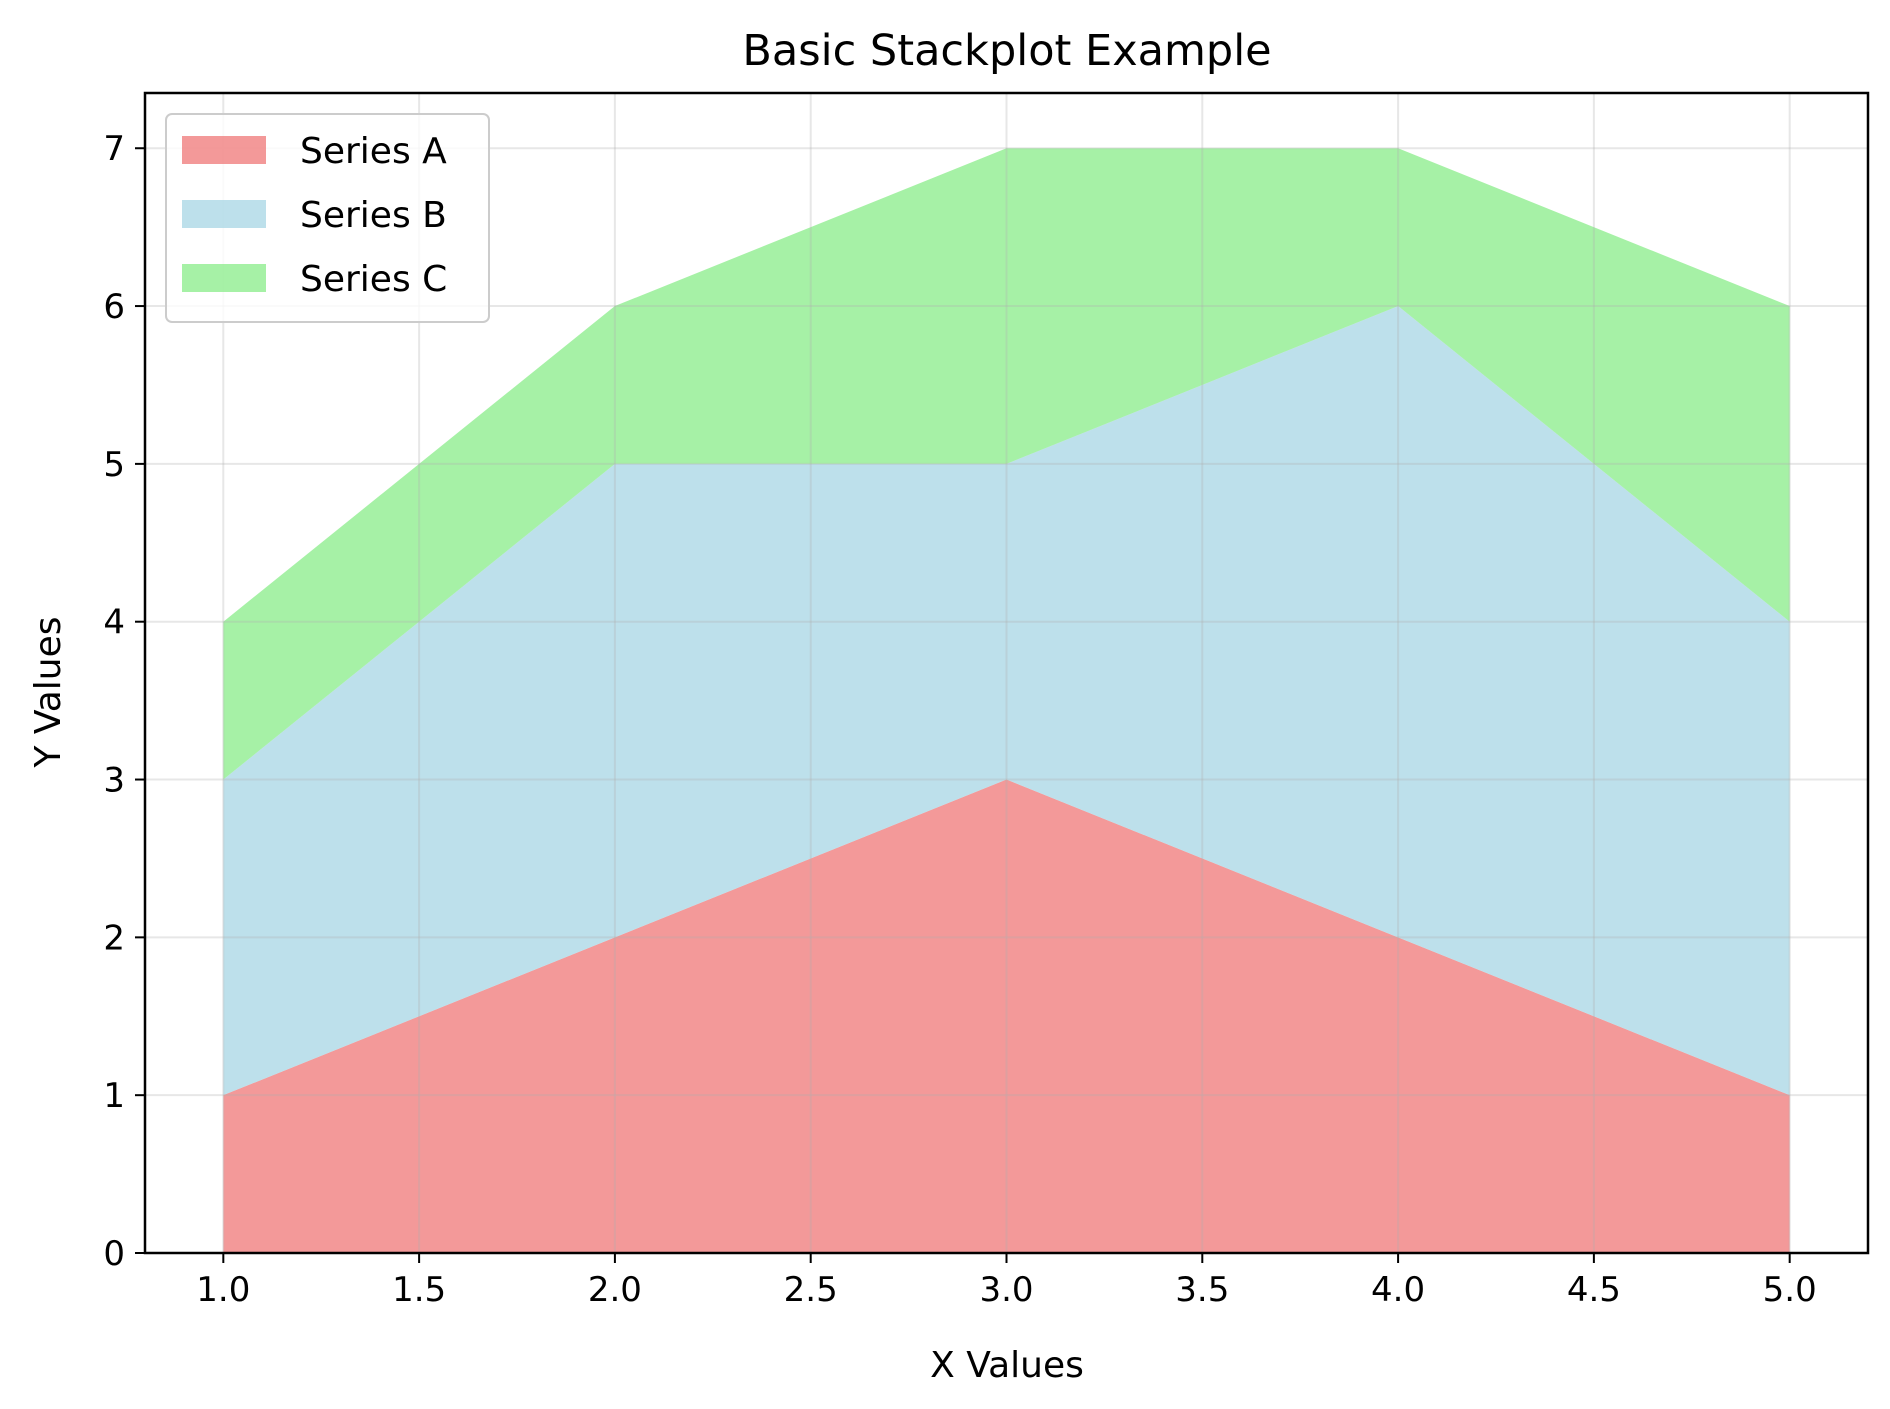 The height and width of the screenshot is (1409, 1890). I want to click on legend-label-series-b: Series B, so click(373, 215).